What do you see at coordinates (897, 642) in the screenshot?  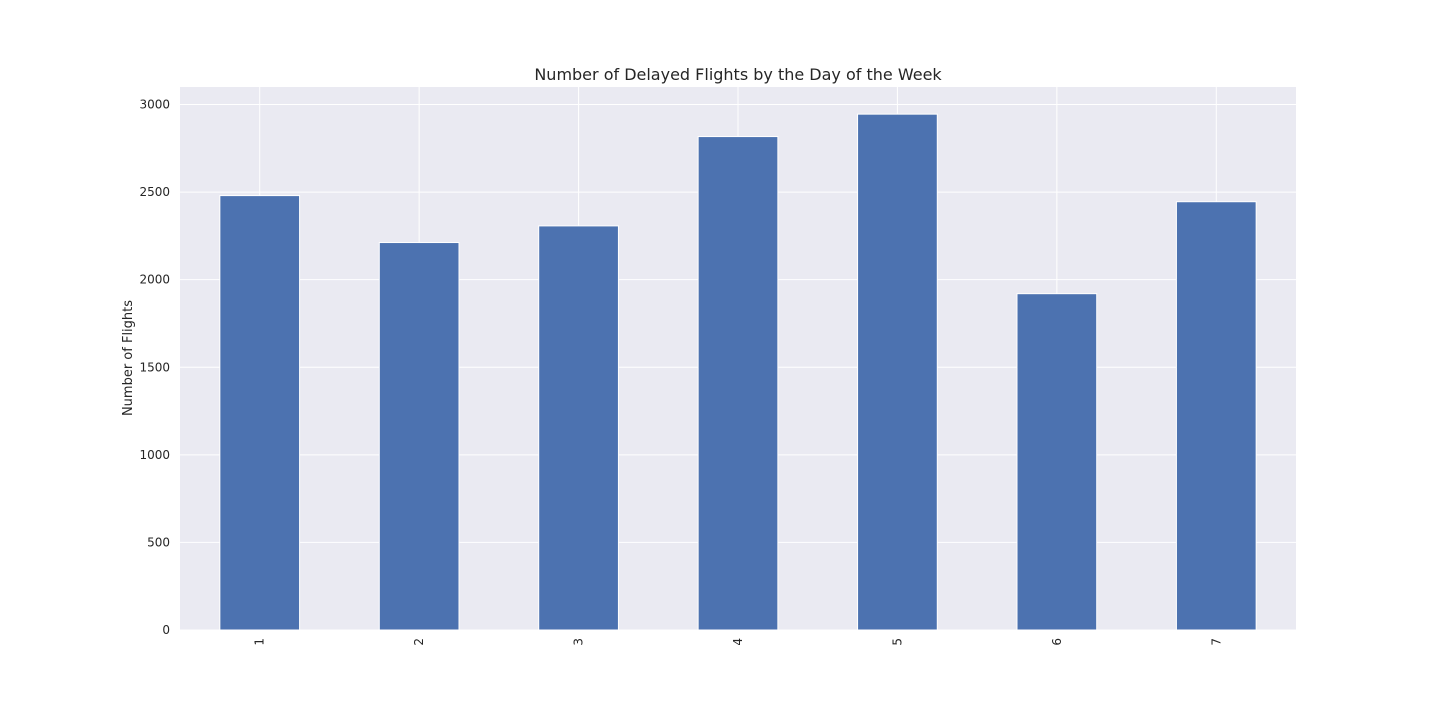 I see `x-tick-label: 5` at bounding box center [897, 642].